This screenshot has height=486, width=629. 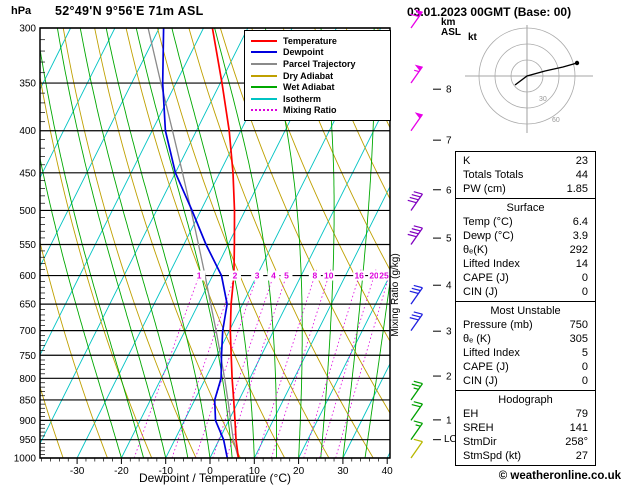 I want to click on temp-tick-label: -30, so click(x=77, y=471).